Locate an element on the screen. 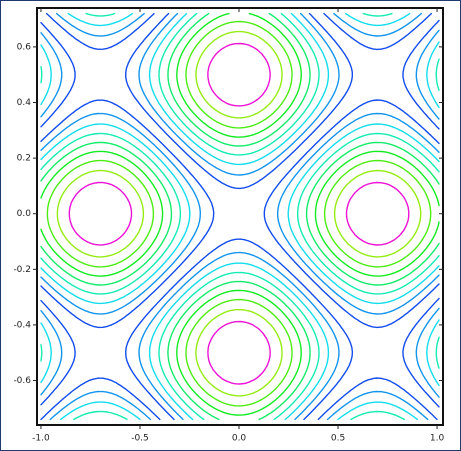 This screenshot has width=461, height=451. x-tick-label: -1.0 is located at coordinates (41, 439).